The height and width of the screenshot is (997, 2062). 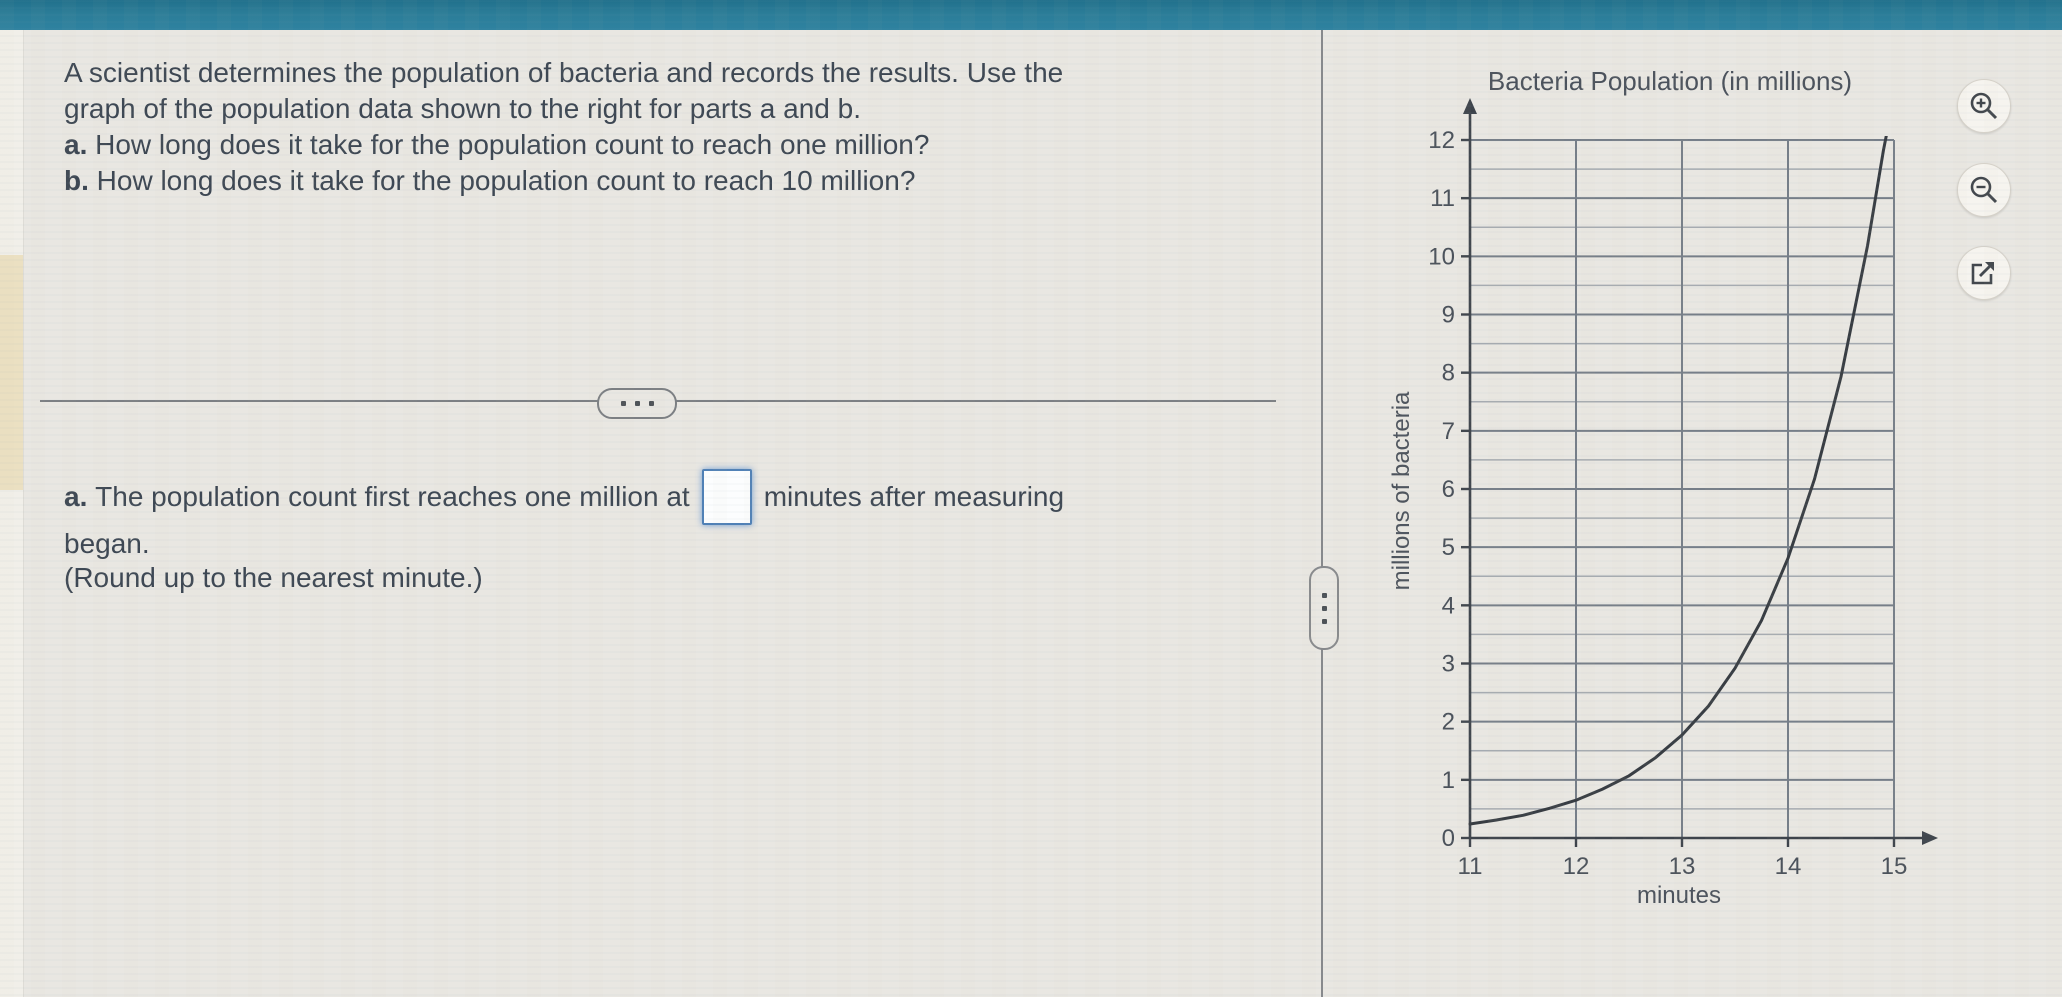 I want to click on panel-divider, so click(x=1322, y=513).